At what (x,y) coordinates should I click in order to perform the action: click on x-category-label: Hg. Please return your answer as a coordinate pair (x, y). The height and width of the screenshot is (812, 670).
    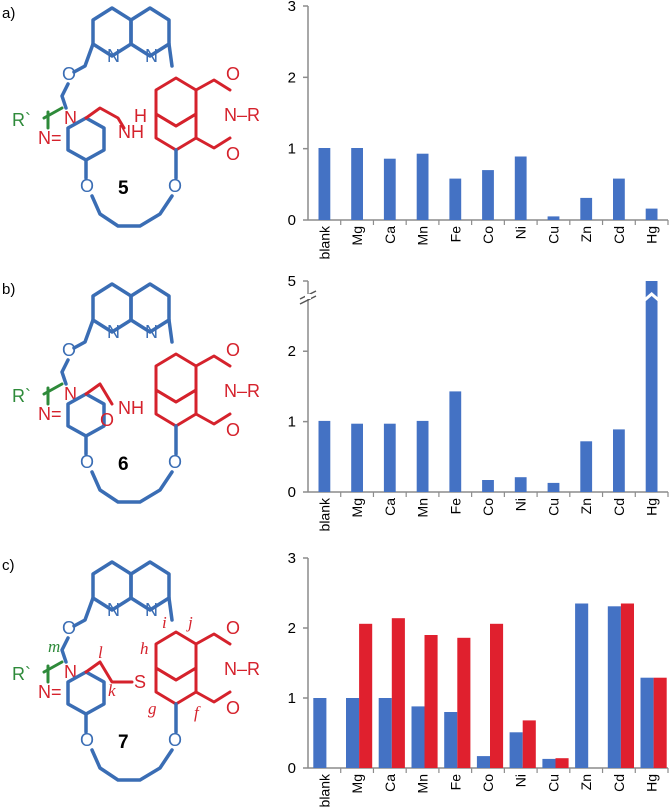
    Looking at the image, I should click on (652, 783).